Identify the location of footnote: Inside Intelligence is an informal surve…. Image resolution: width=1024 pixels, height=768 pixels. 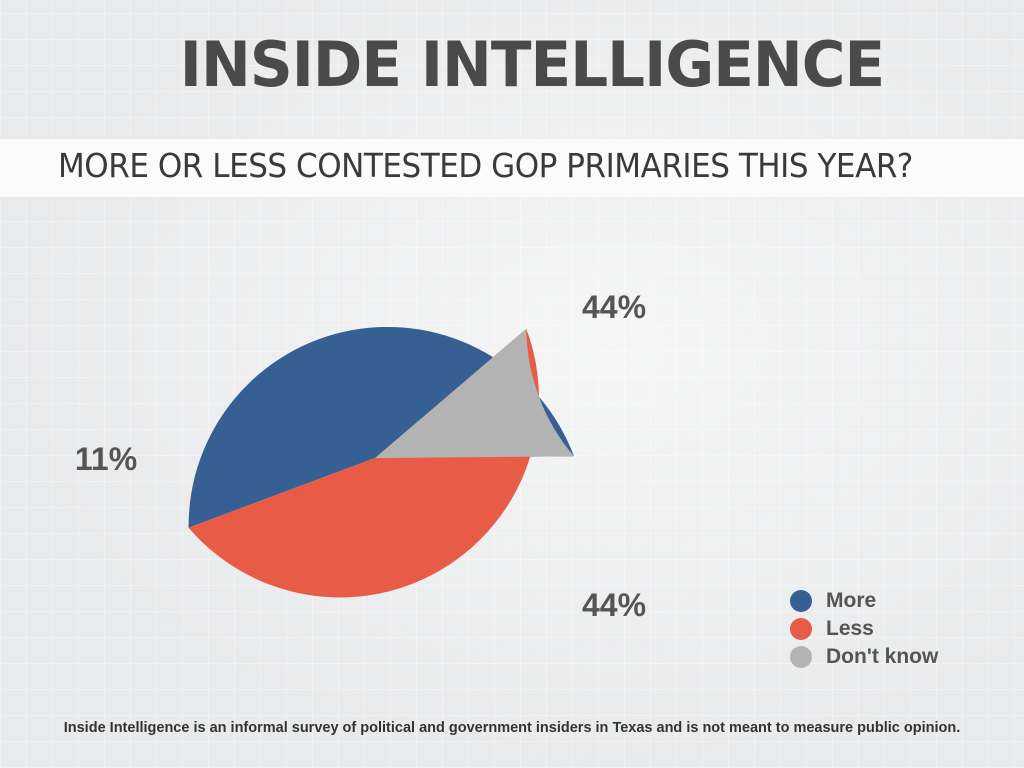
(512, 728).